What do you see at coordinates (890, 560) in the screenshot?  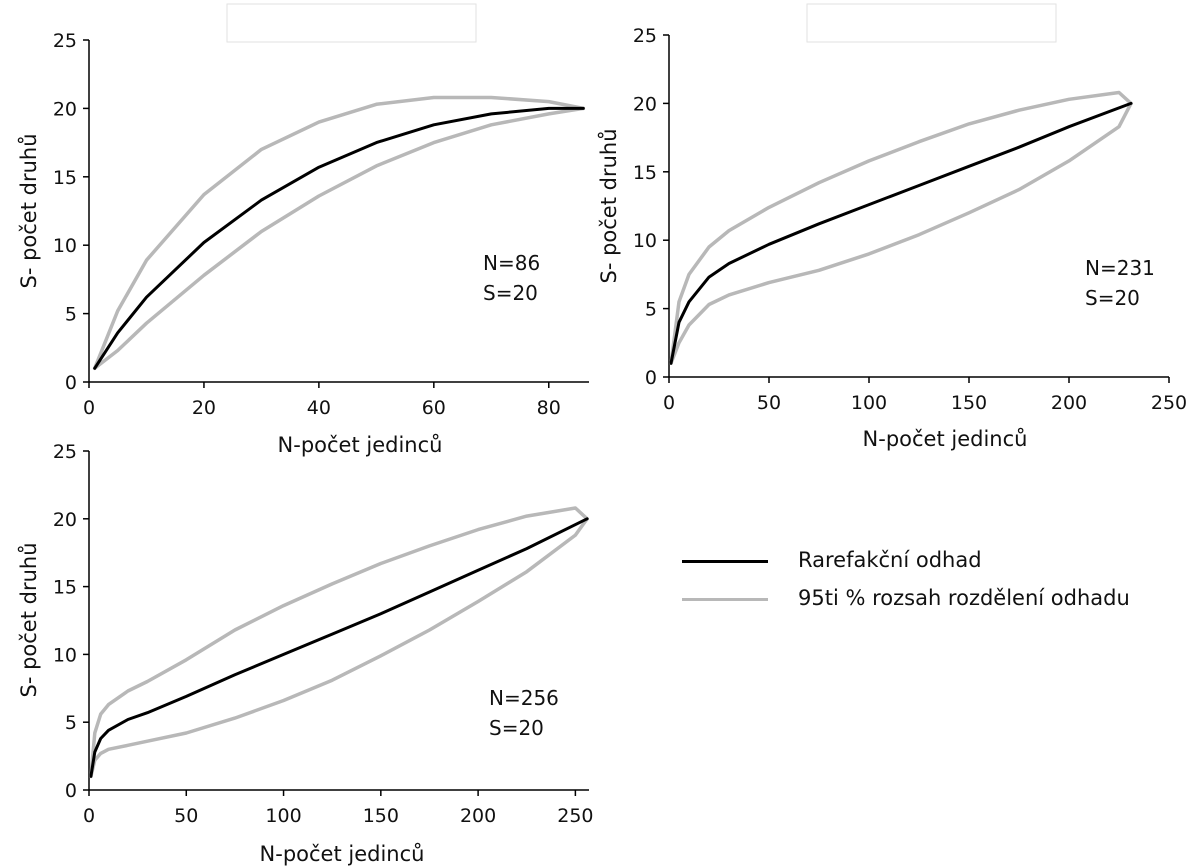 I see `legend-label-estimate: Rarefakční odhad` at bounding box center [890, 560].